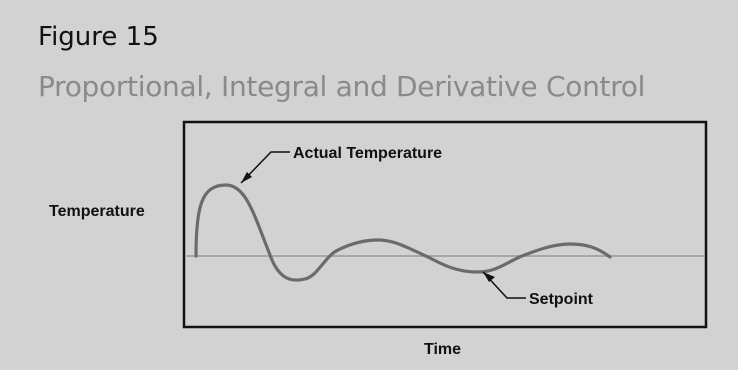 Image resolution: width=738 pixels, height=383 pixels. I want to click on setpoint-label: Setpoint, so click(561, 299).